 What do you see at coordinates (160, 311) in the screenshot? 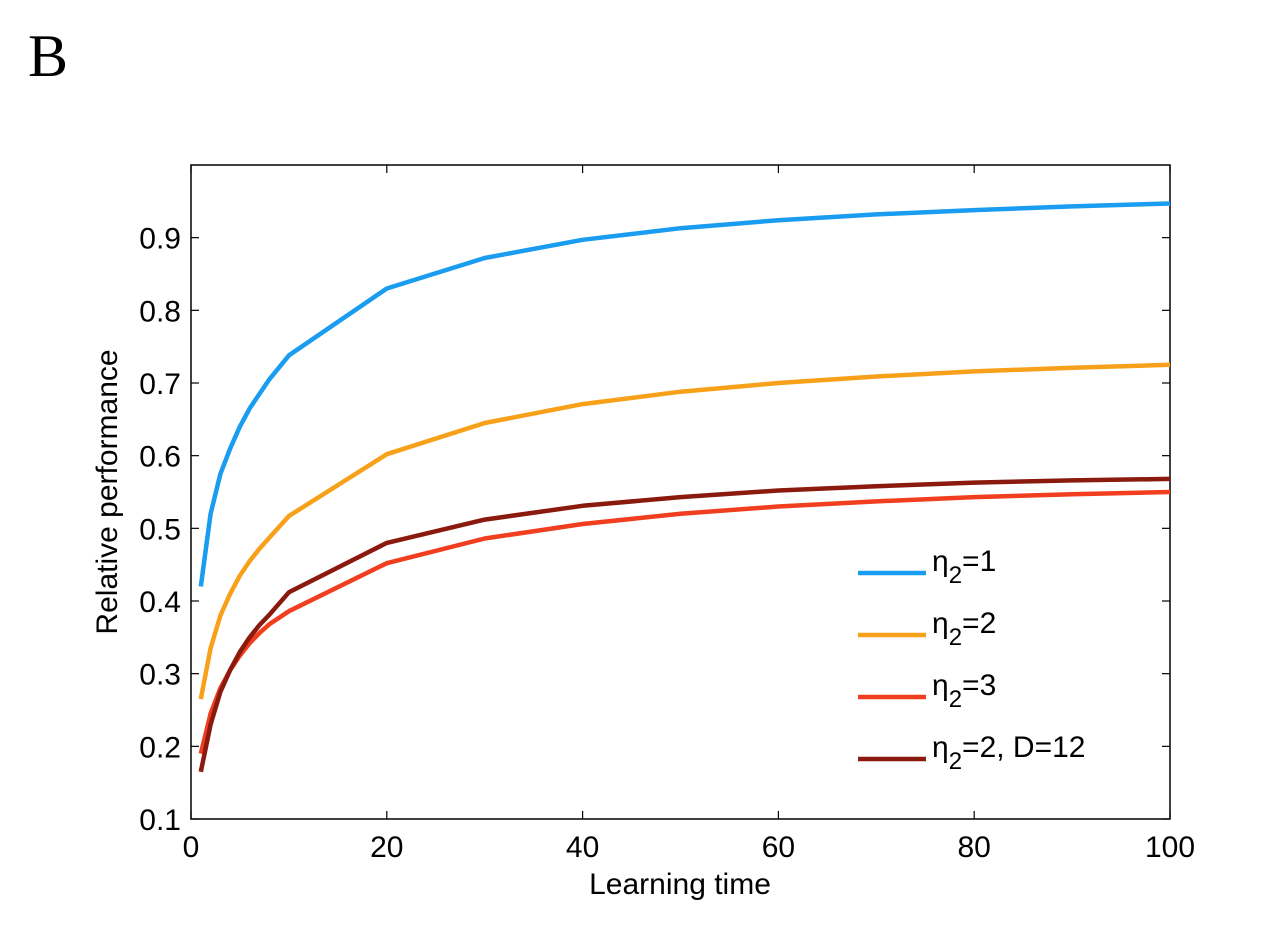
I see `y-tick-label: 0.8` at bounding box center [160, 311].